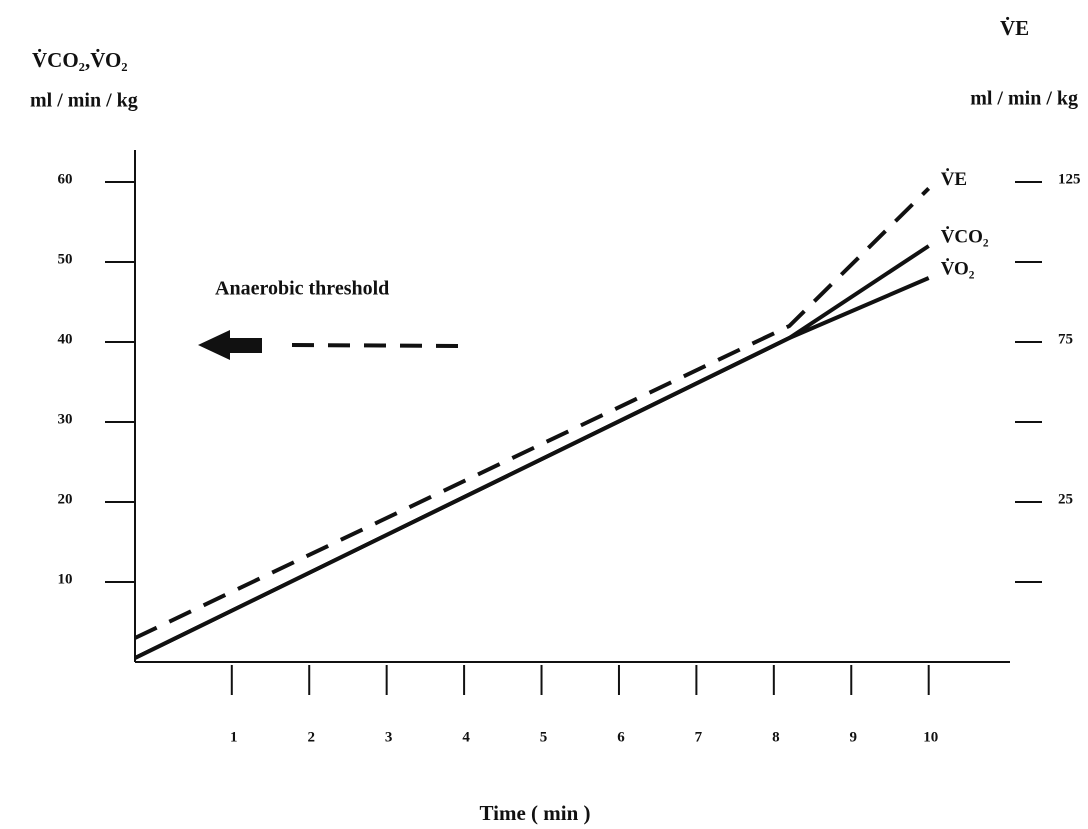 This screenshot has width=1088, height=829. What do you see at coordinates (1069, 179) in the screenshot?
I see `y2-tick-label: 125` at bounding box center [1069, 179].